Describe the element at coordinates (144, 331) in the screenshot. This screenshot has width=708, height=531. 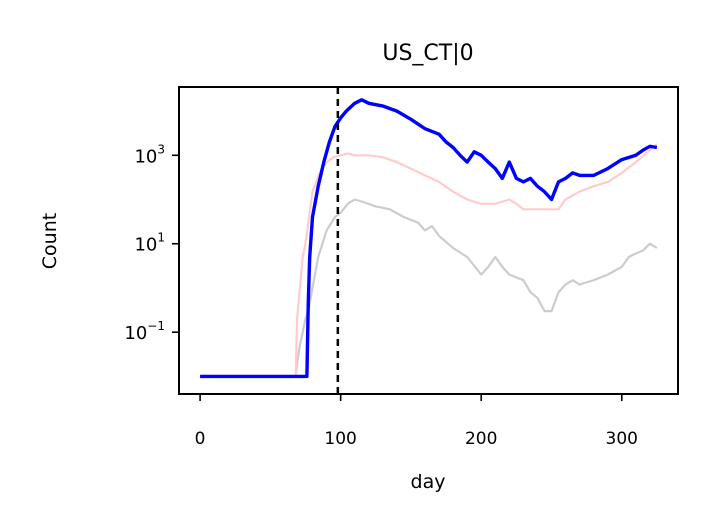
I see `y-tick-label: 10⁻¹` at that location.